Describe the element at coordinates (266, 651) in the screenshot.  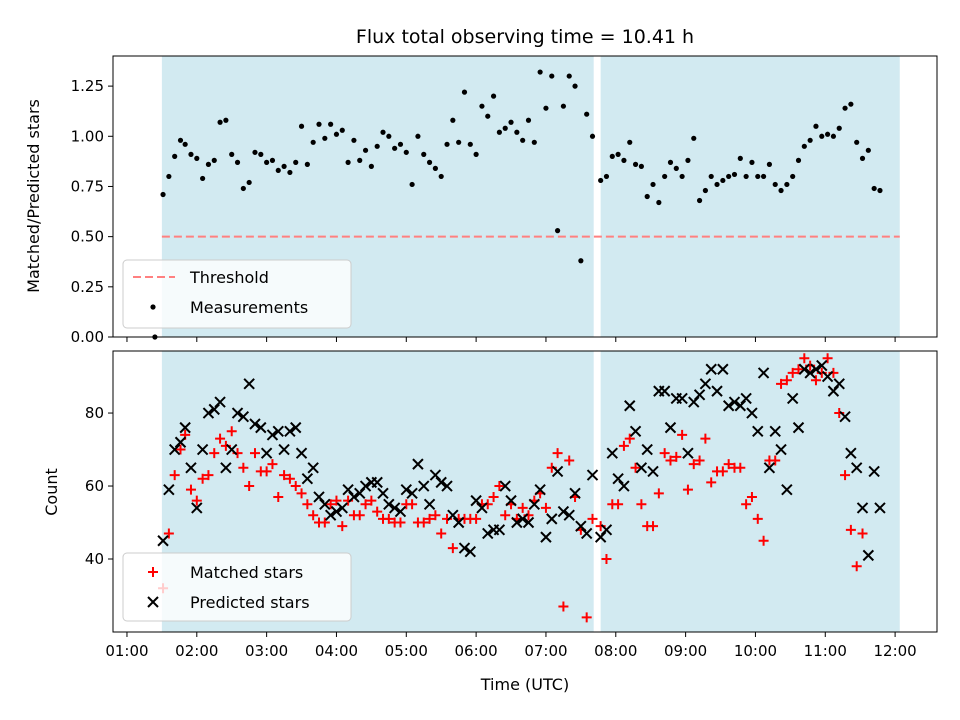
I see `x-tick-label: 03:00` at that location.